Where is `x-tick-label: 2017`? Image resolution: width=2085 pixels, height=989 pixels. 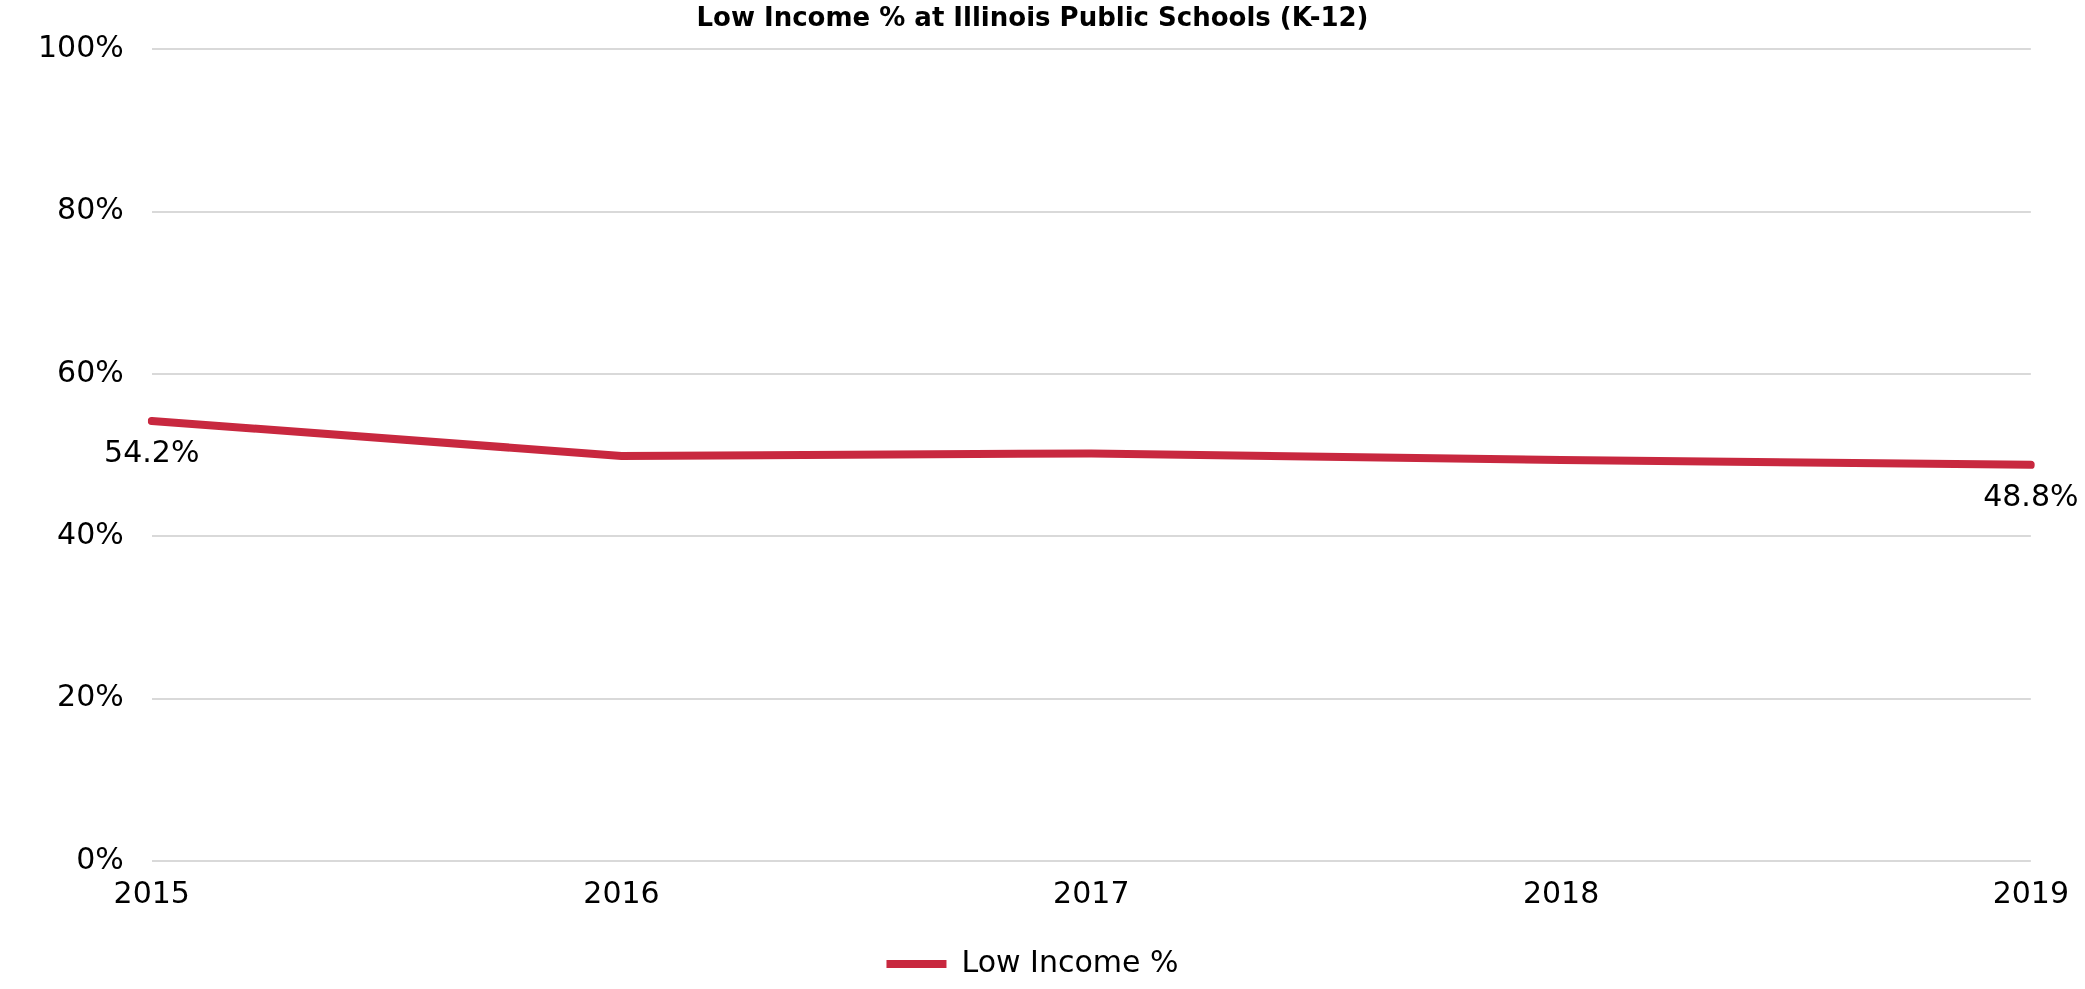 x-tick-label: 2017 is located at coordinates (1091, 892).